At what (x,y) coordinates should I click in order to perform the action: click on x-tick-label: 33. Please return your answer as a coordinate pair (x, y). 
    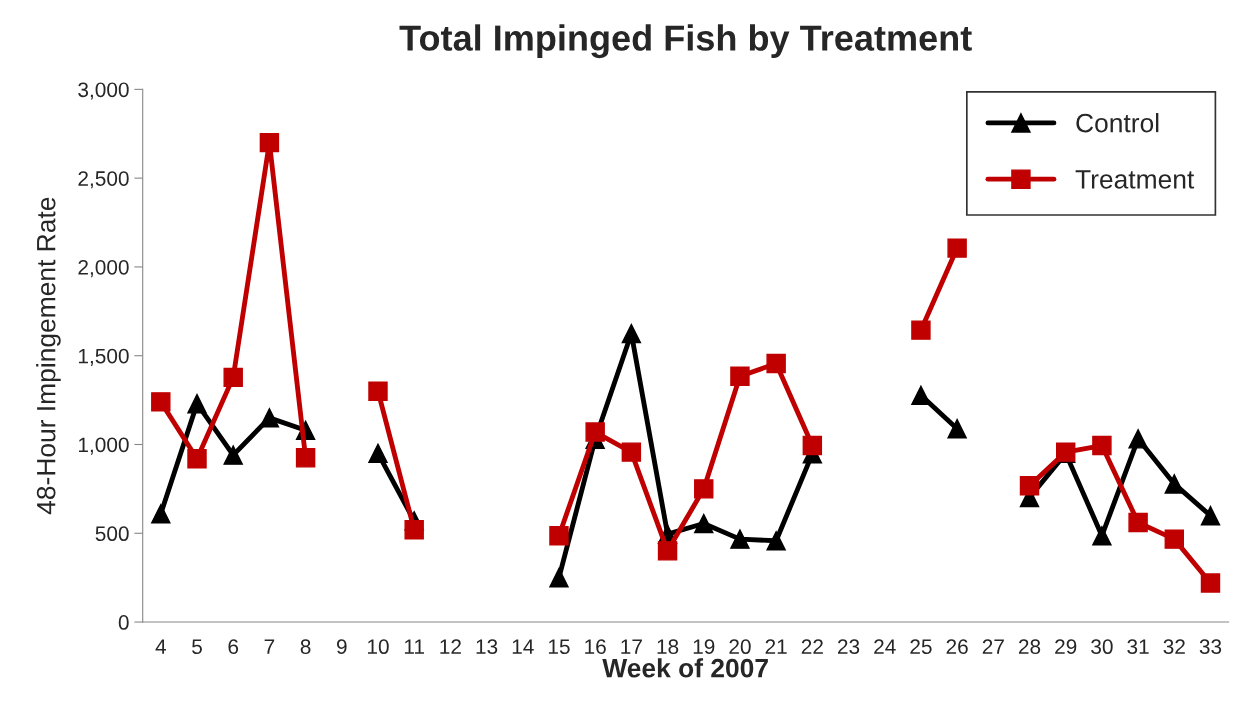
    Looking at the image, I should click on (1210, 647).